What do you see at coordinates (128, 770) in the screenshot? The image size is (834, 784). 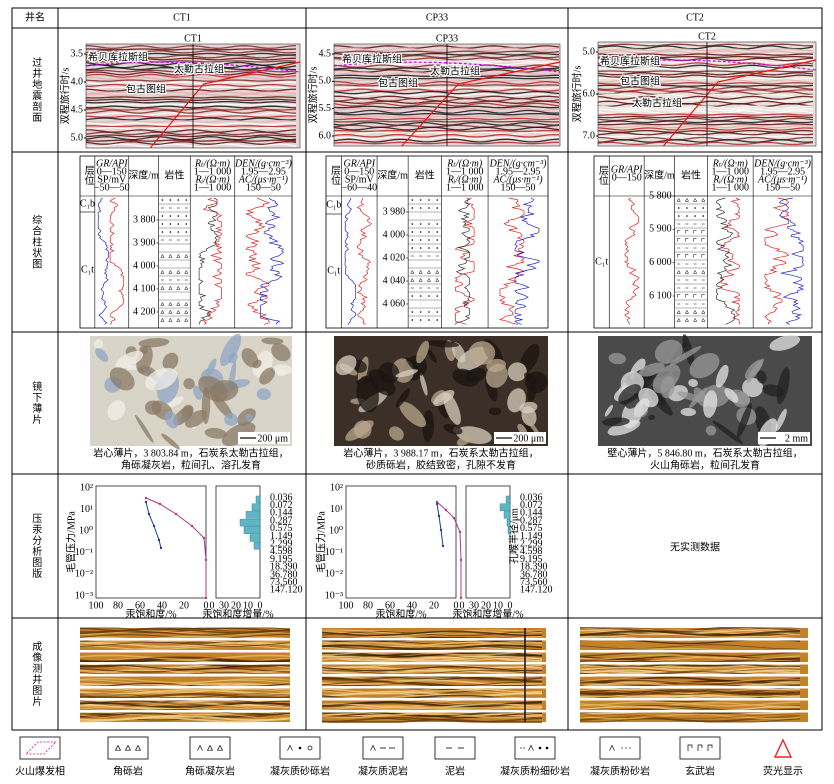 I see `legend-label: 角砾岩` at bounding box center [128, 770].